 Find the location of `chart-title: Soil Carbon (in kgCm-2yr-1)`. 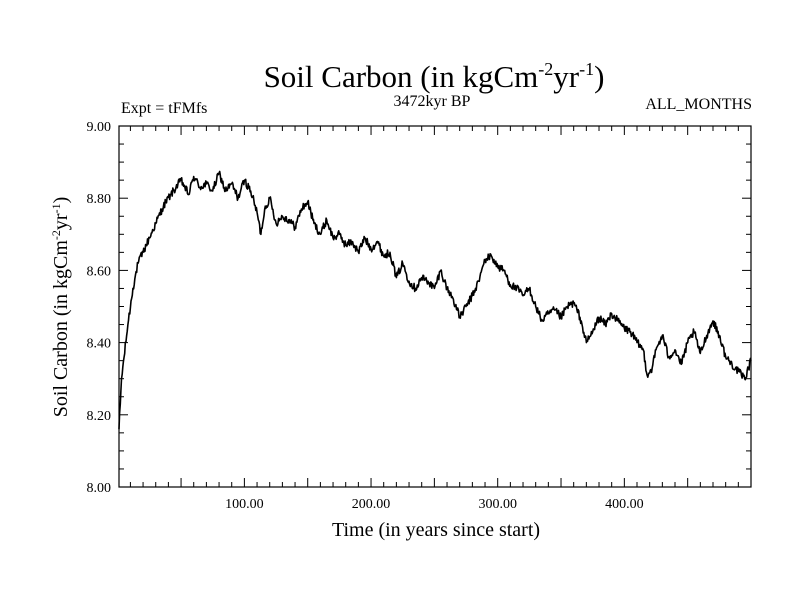

chart-title: Soil Carbon (in kgCm-2yr-1) is located at coordinates (434, 76).